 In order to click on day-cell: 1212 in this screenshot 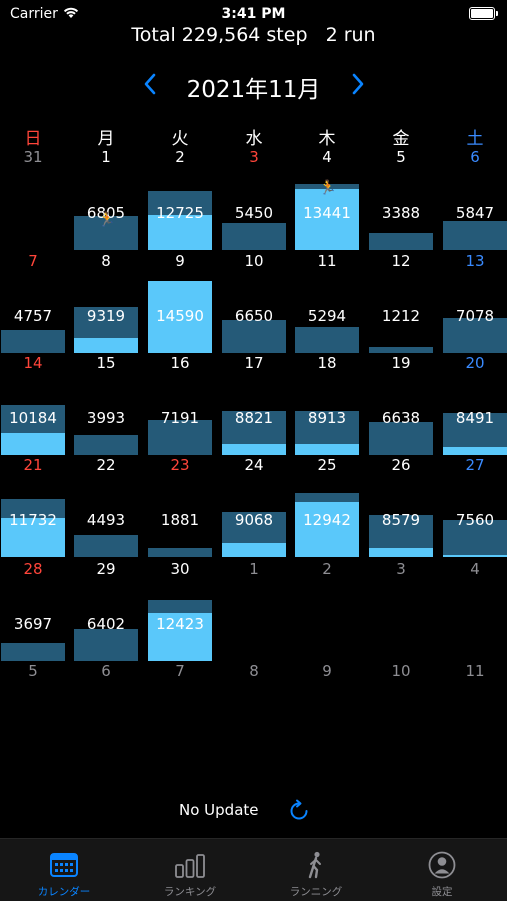, I will do `click(401, 330)`.